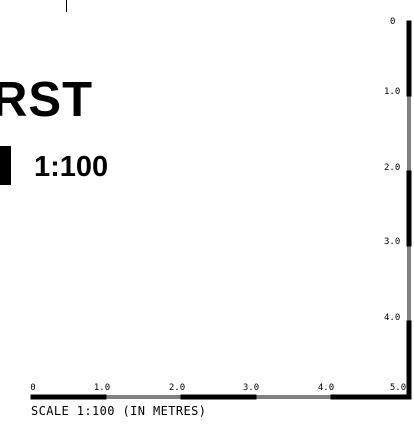 Image resolution: width=414 pixels, height=428 pixels. I want to click on v-scale-label-0: 0, so click(393, 22).